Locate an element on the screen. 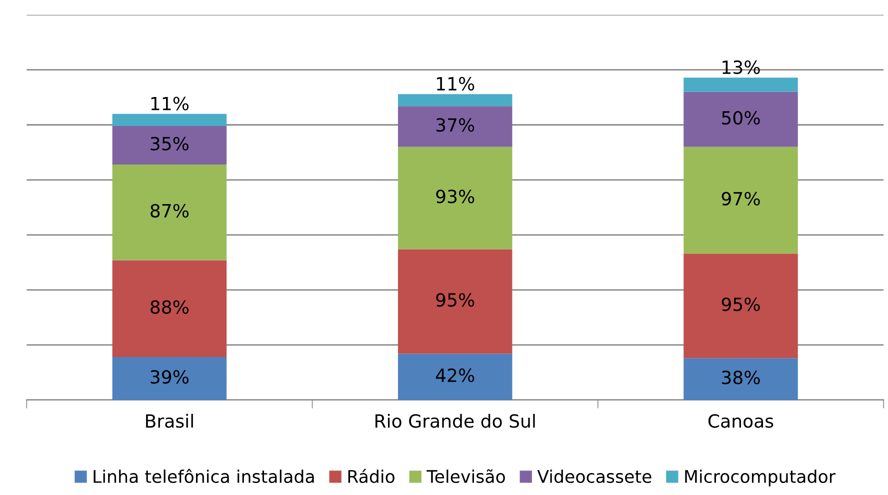 The height and width of the screenshot is (495, 888). legend-label: Televisão is located at coordinates (465, 476).